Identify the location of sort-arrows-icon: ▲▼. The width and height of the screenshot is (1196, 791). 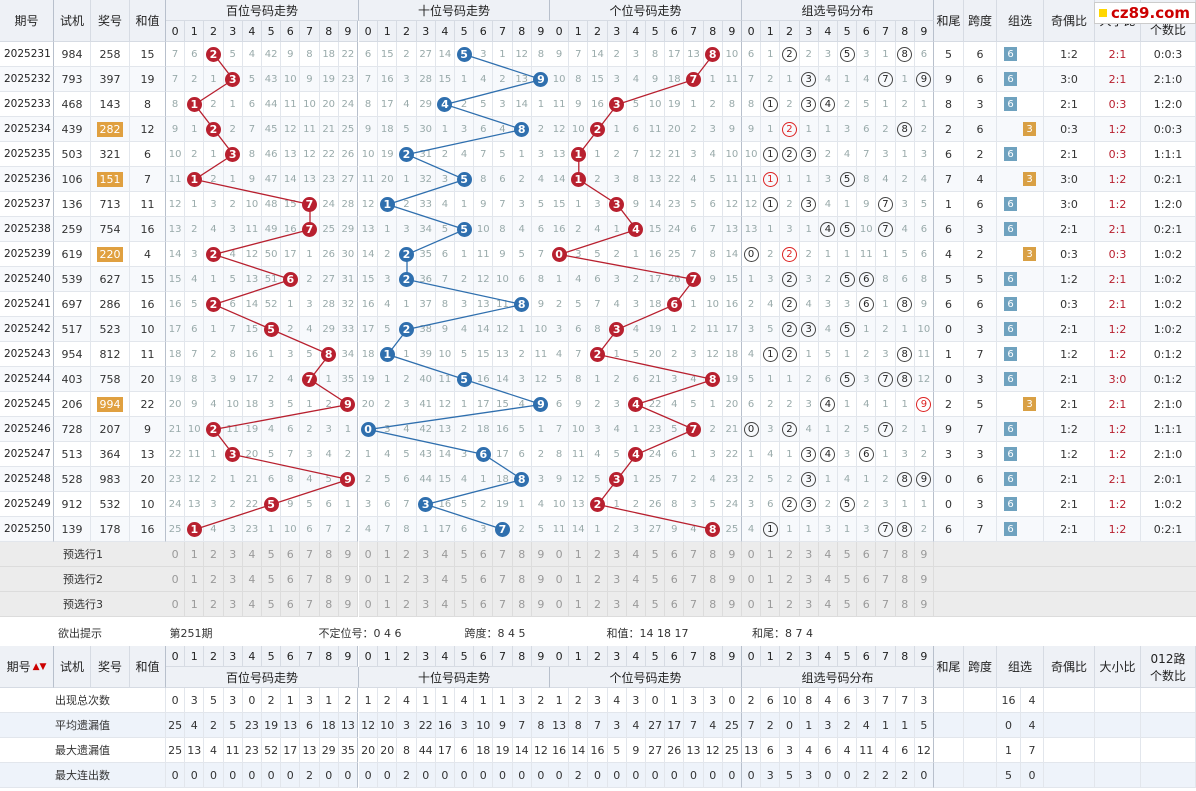
(39, 666).